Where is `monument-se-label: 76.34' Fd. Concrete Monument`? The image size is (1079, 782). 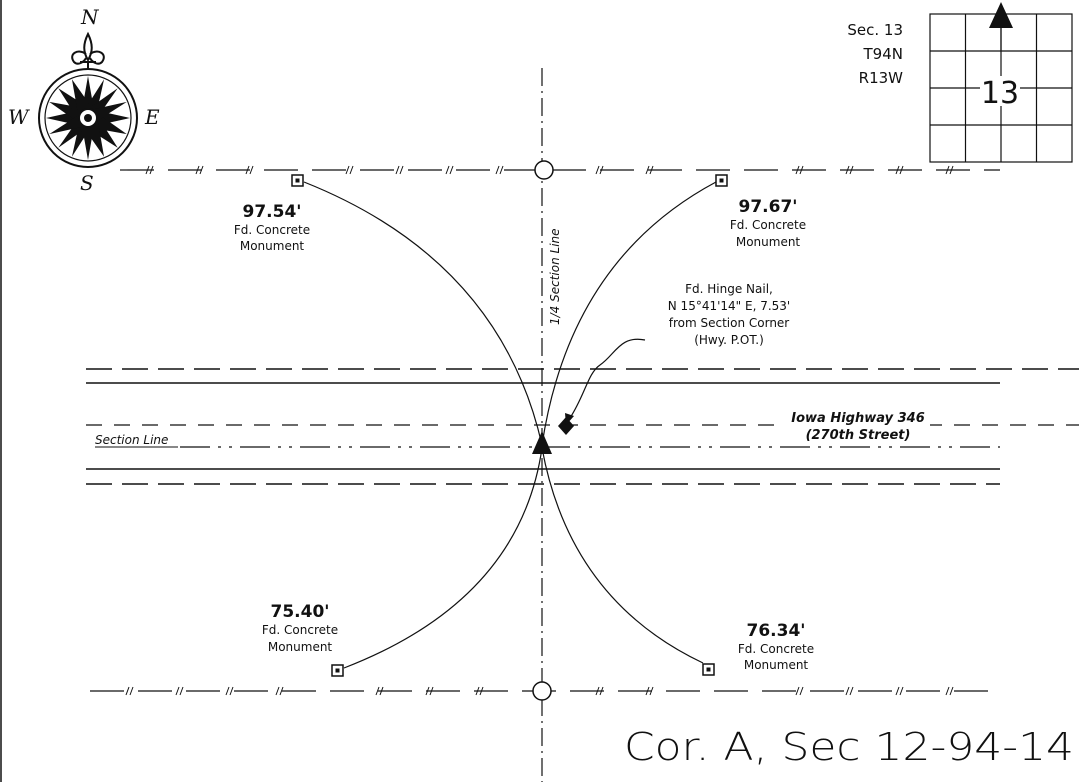 monument-se-label: 76.34' Fd. Concrete Monument is located at coordinates (776, 646).